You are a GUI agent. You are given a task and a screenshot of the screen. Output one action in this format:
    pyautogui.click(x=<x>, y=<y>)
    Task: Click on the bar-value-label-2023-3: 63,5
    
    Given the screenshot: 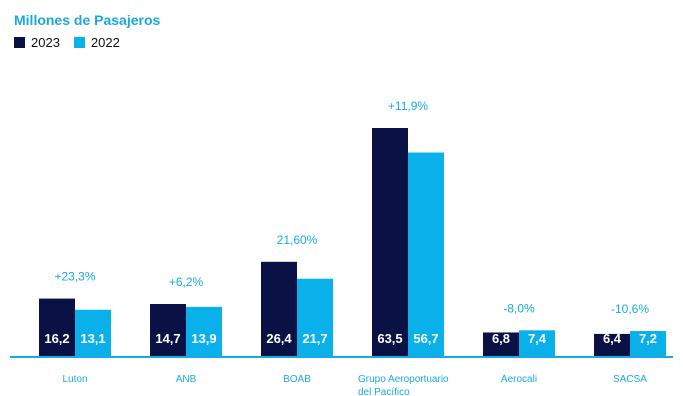 What is the action you would take?
    pyautogui.click(x=389, y=338)
    